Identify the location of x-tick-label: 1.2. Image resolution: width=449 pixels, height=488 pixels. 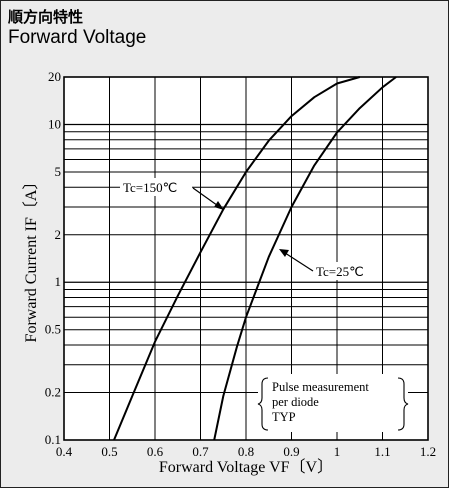
(428, 451).